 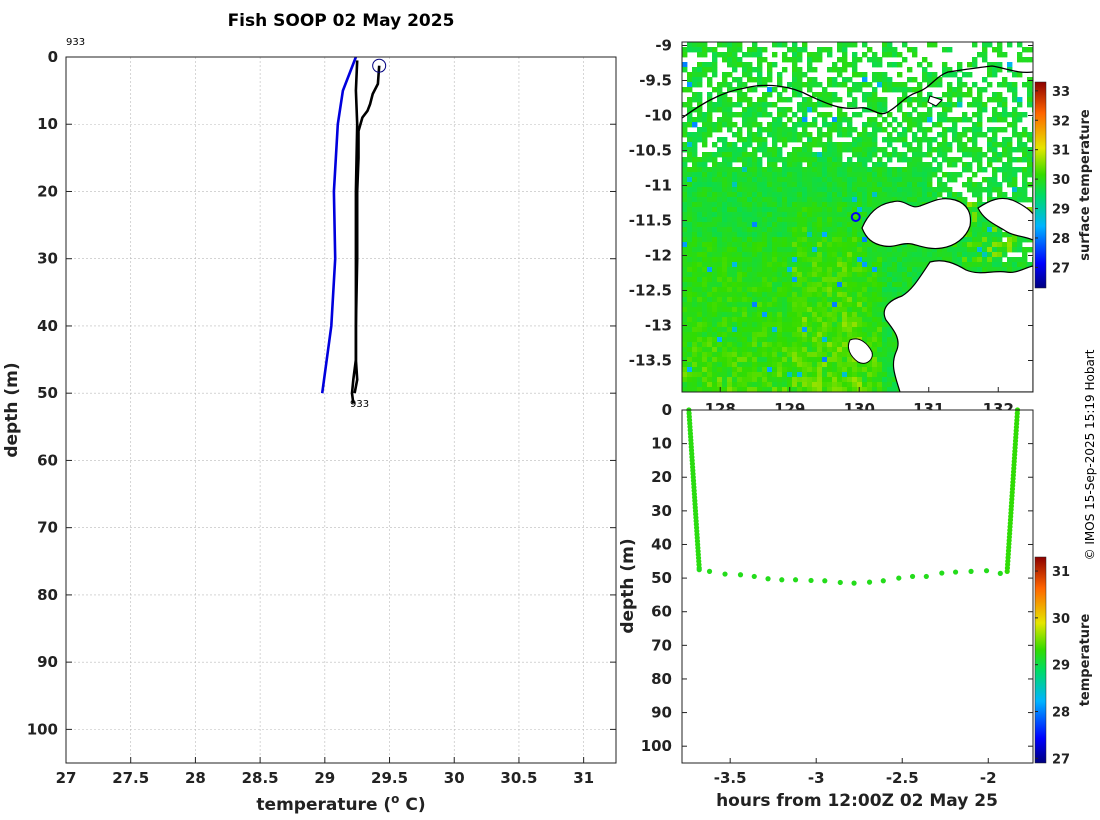 I want to click on profile-x-tick-label: 30, so click(x=454, y=778).